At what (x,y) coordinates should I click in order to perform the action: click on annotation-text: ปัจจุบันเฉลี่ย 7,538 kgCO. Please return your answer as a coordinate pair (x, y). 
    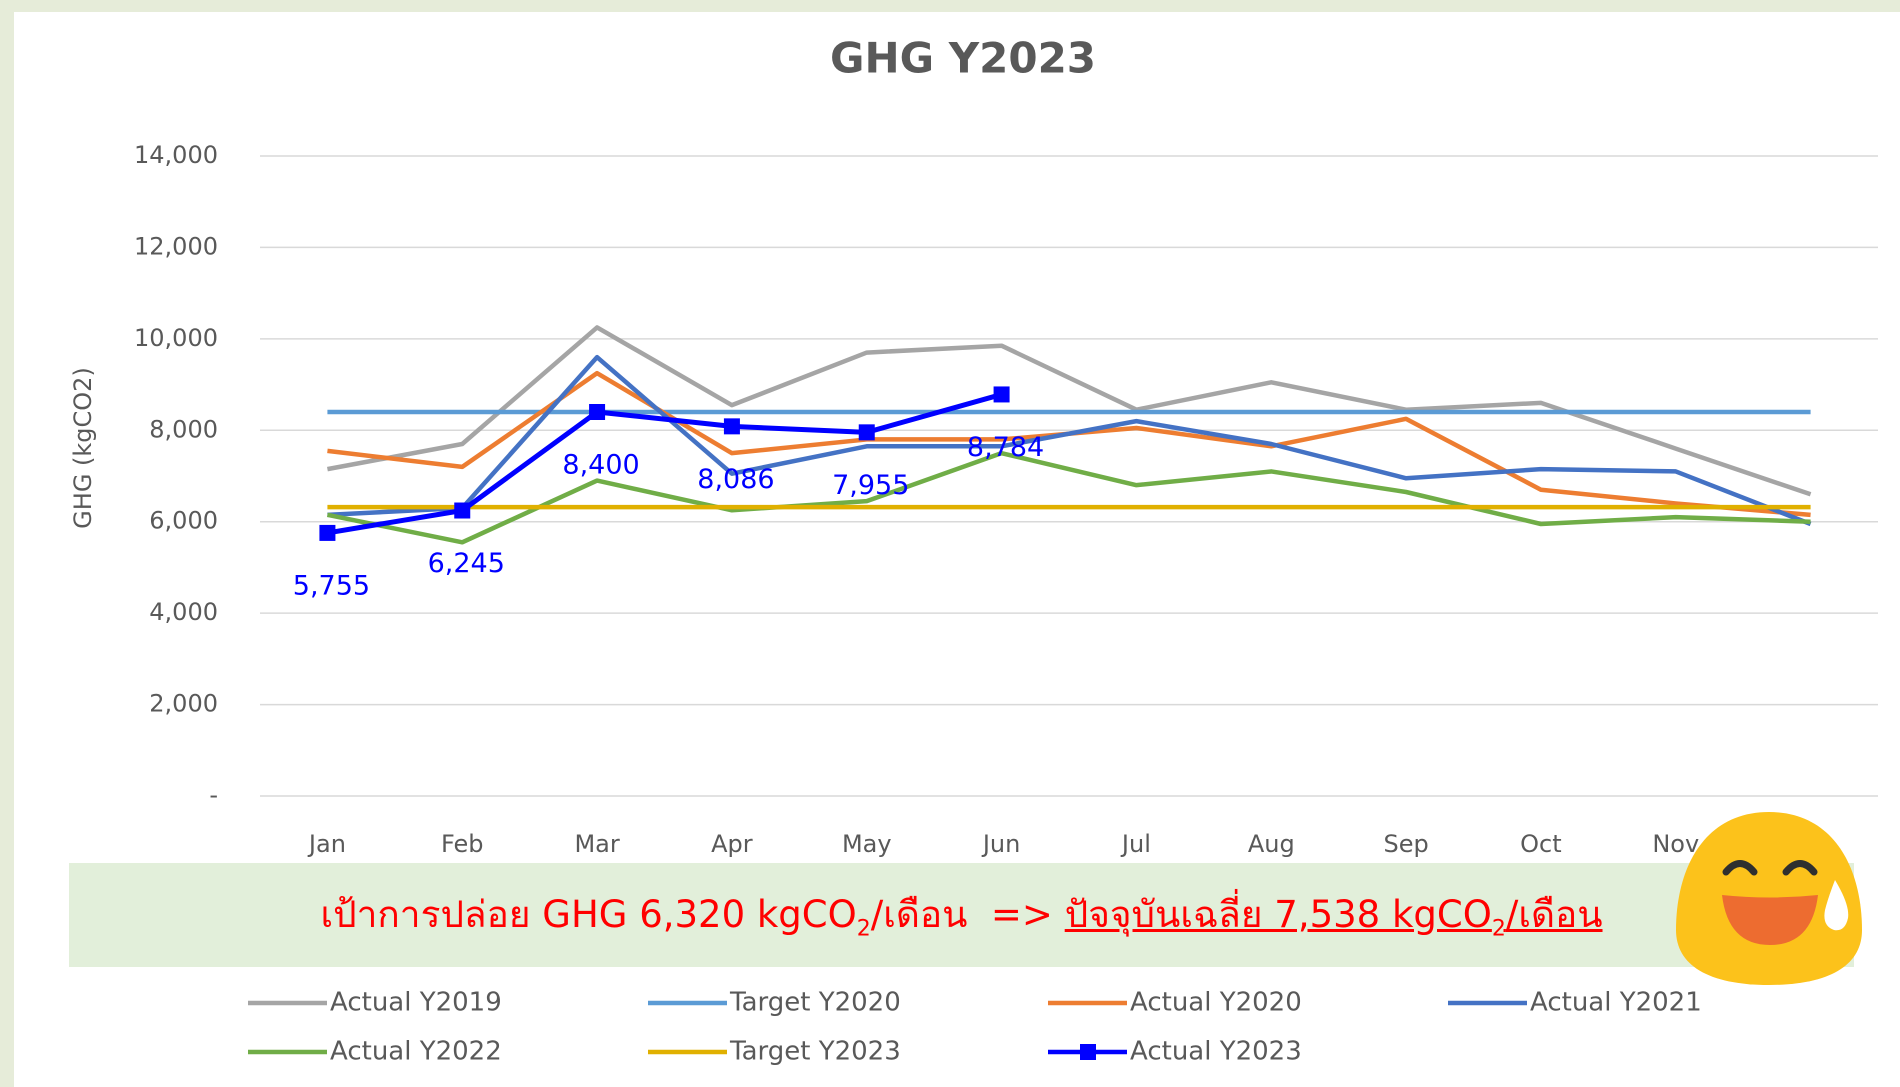
    Looking at the image, I should click on (1278, 914).